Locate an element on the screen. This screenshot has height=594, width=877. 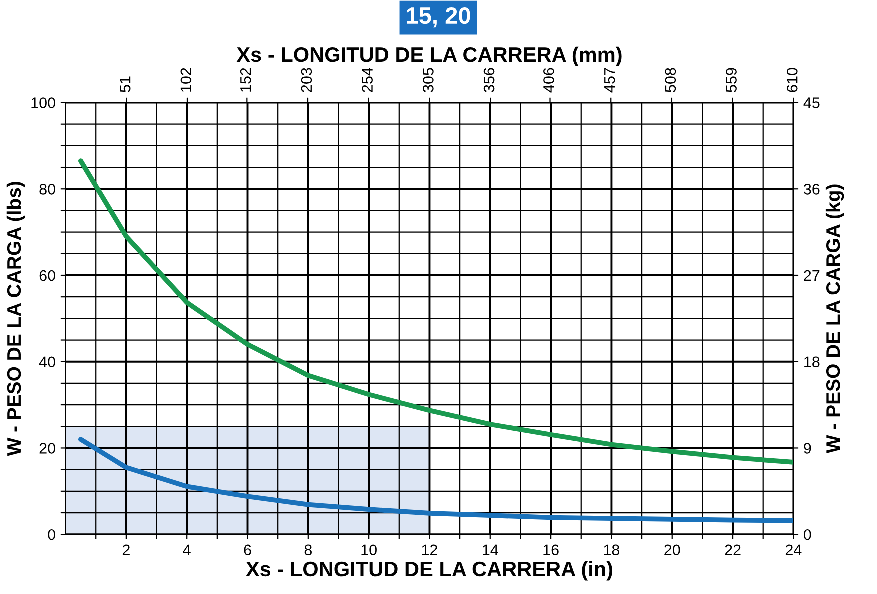
x-tick-label: 4 is located at coordinates (187, 550).